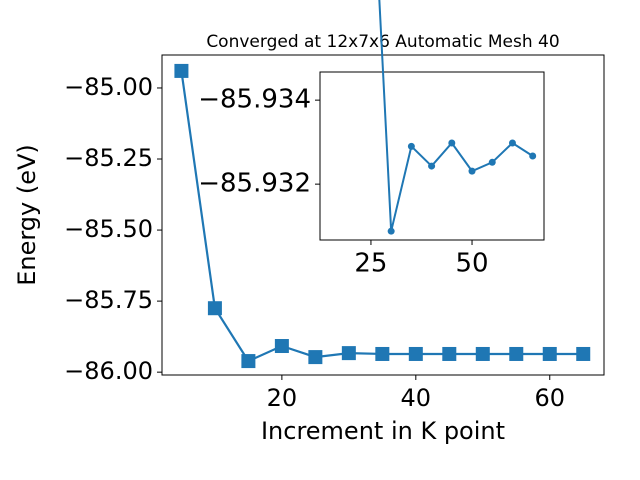  Describe the element at coordinates (383, 431) in the screenshot. I see `x-axis-label: Increment in K point` at that location.